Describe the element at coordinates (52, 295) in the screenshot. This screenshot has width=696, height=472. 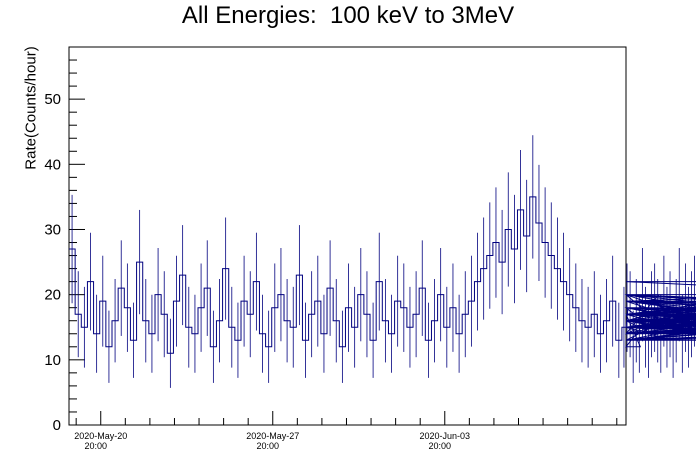
I see `y-tick-label: 20` at that location.